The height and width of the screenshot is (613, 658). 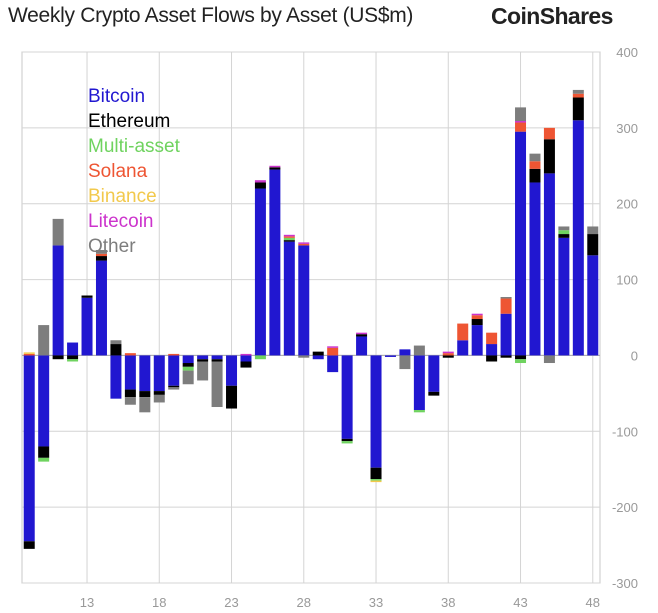 What do you see at coordinates (134, 146) in the screenshot?
I see `legend-item-multi-asset: Multi-asset` at bounding box center [134, 146].